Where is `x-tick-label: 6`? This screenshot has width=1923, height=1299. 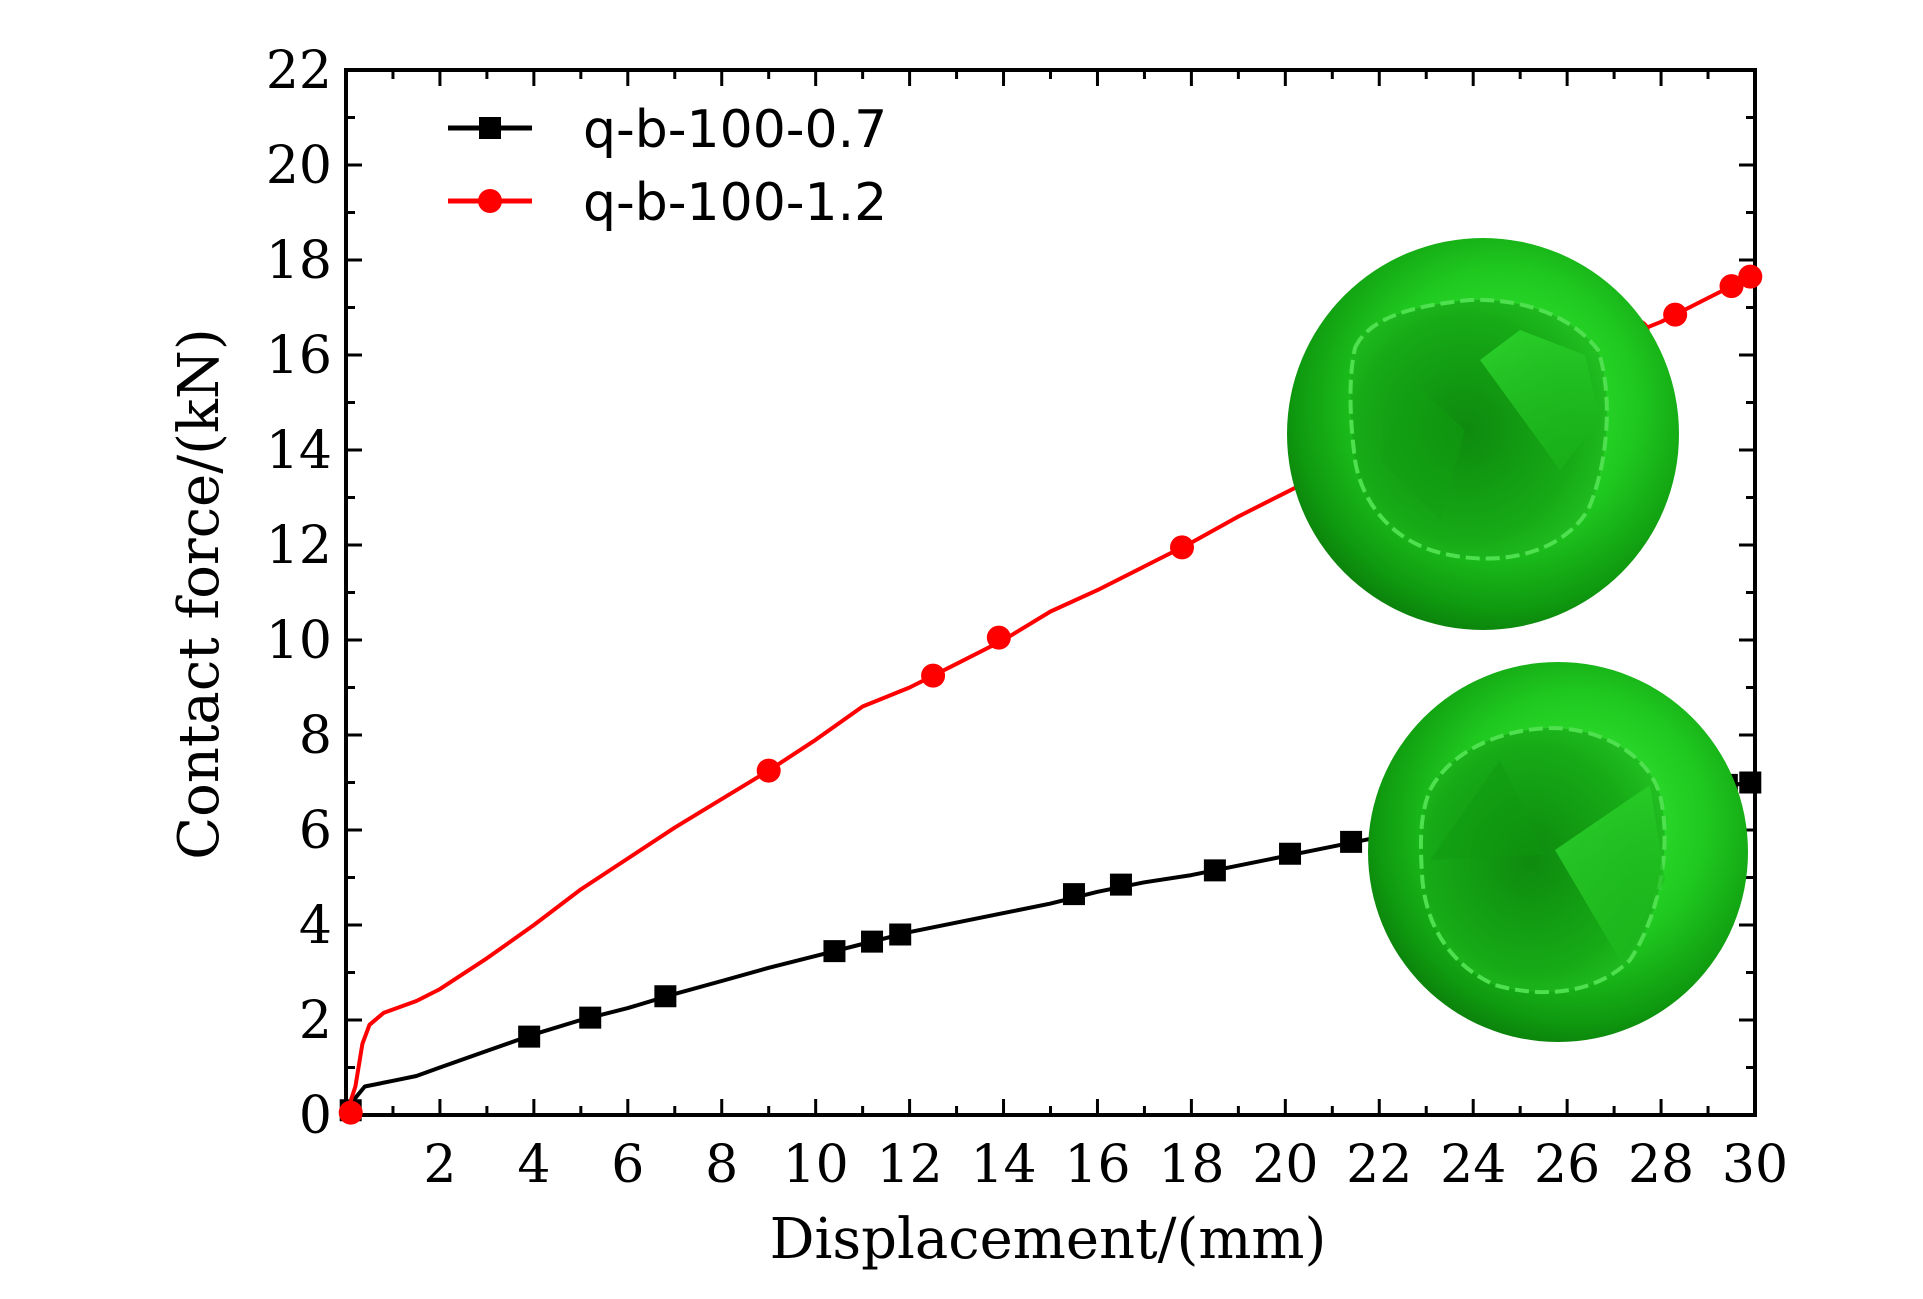 x-tick-label: 6 is located at coordinates (627, 1165).